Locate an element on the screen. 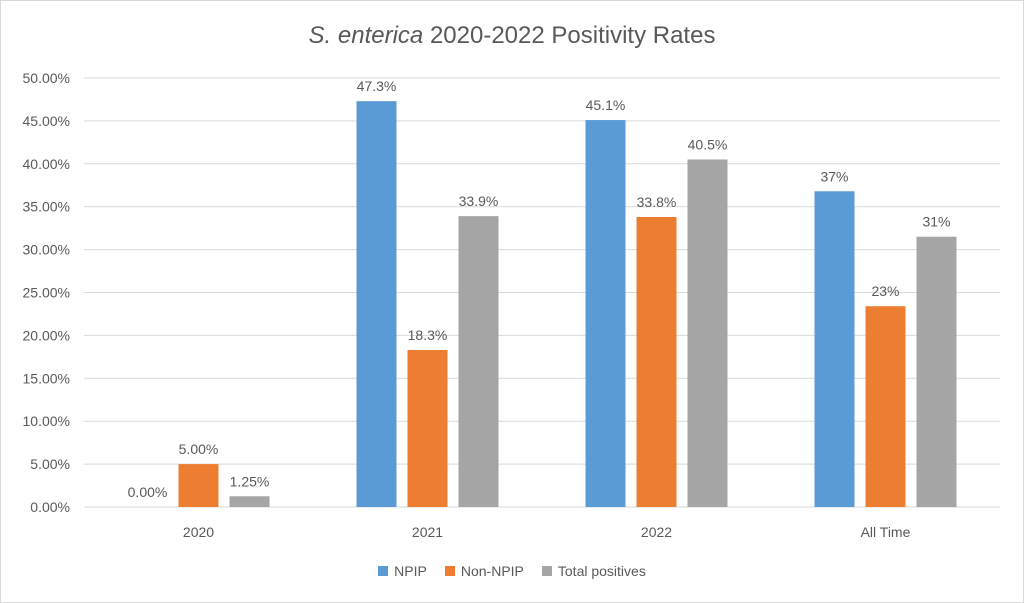  data-label-total-positives: 40.5% is located at coordinates (708, 145).